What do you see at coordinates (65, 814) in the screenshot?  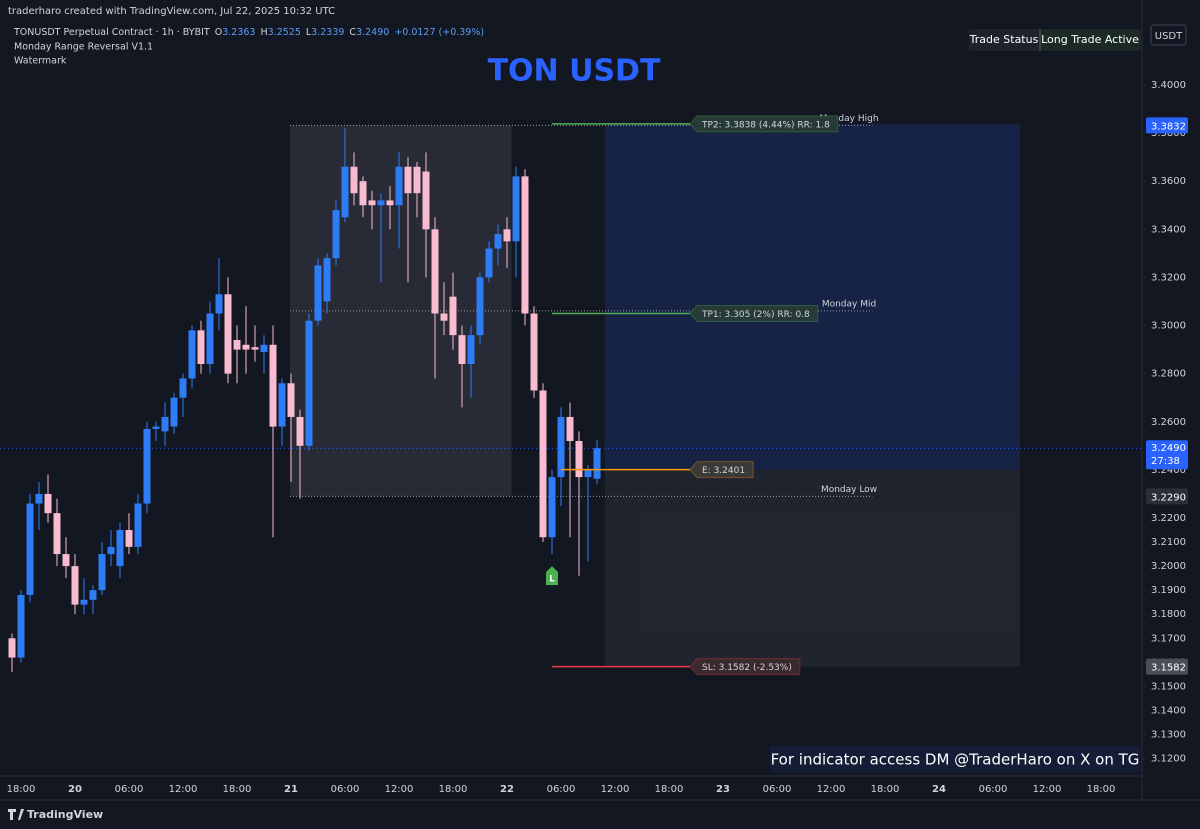 I see `brand-name: TradingView` at bounding box center [65, 814].